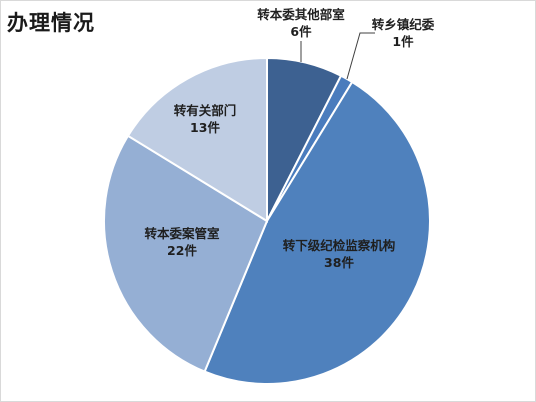  I want to click on slice-label-name-3: 转本委案管室, so click(182, 233).